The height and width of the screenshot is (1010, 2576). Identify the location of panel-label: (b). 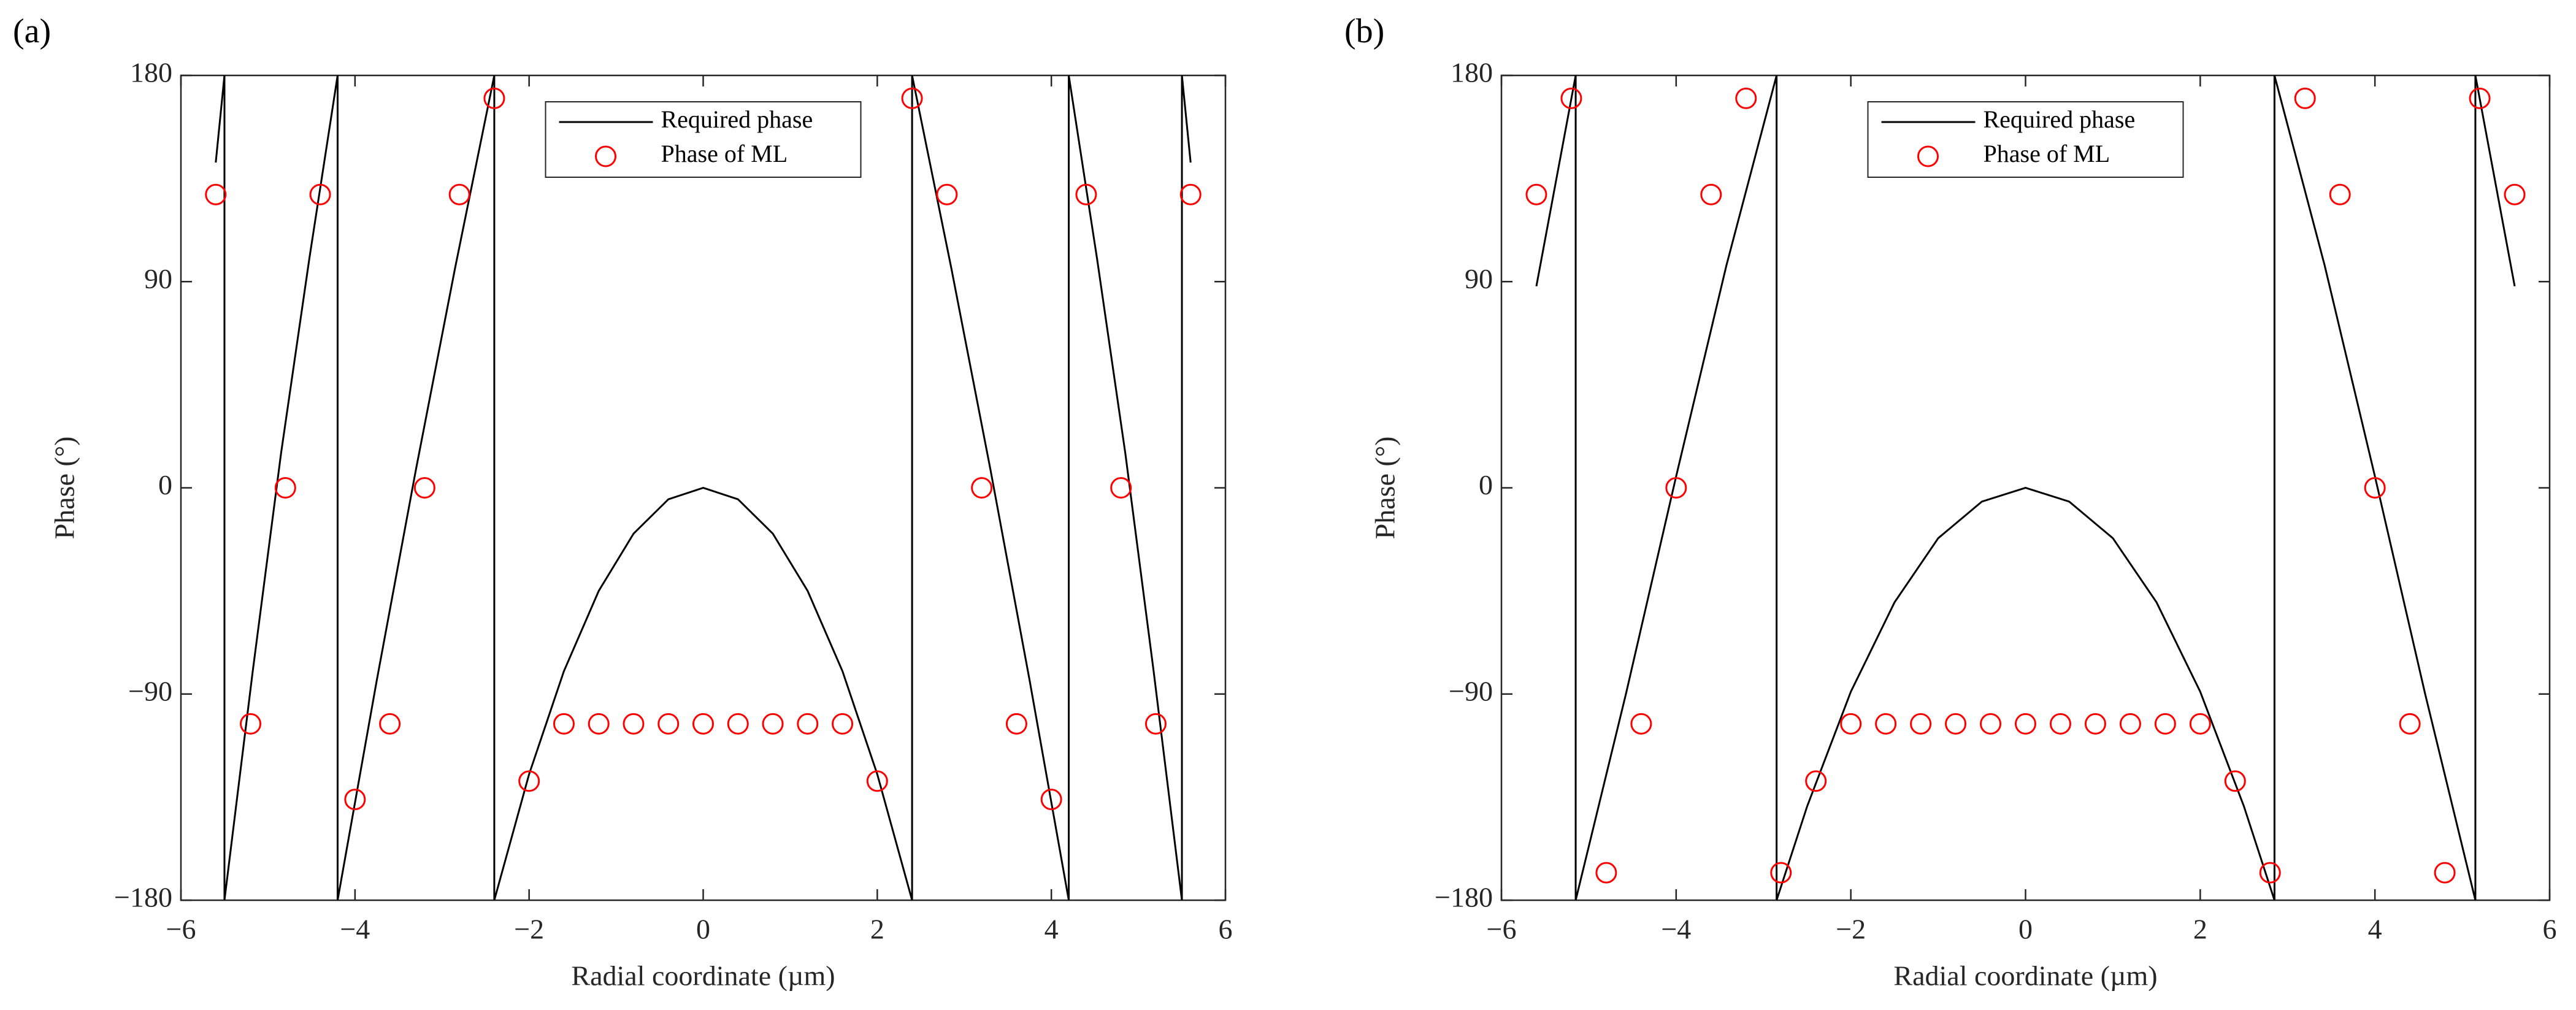
(1364, 31).